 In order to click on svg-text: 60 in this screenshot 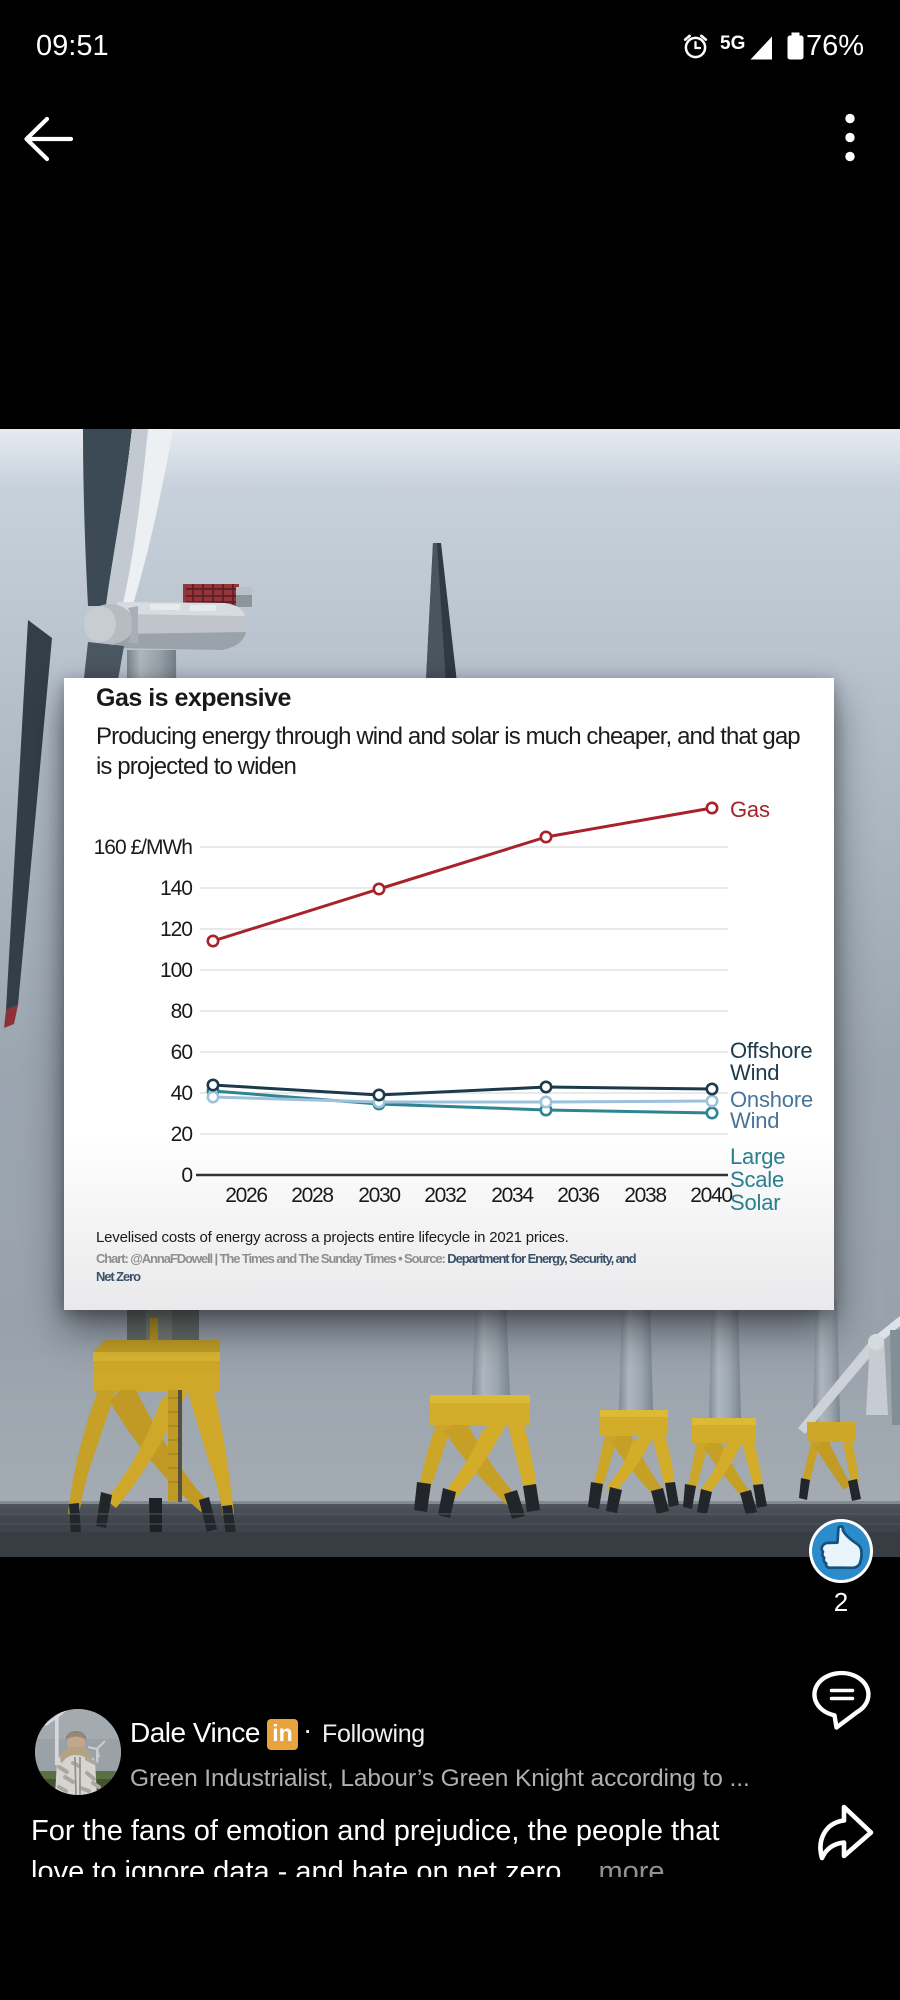, I will do `click(182, 1052)`.